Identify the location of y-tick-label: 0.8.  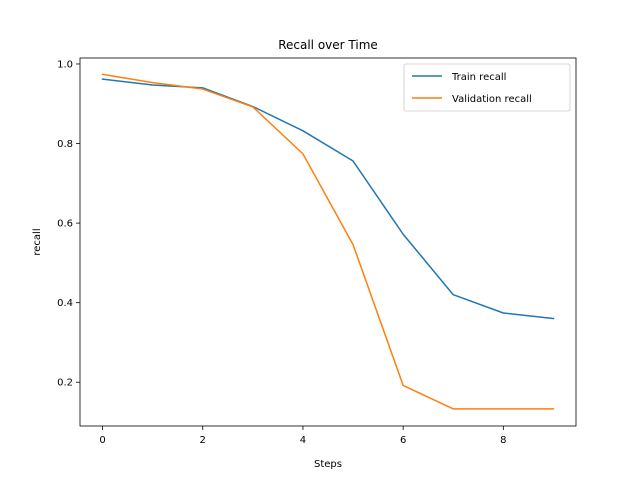
(65, 144).